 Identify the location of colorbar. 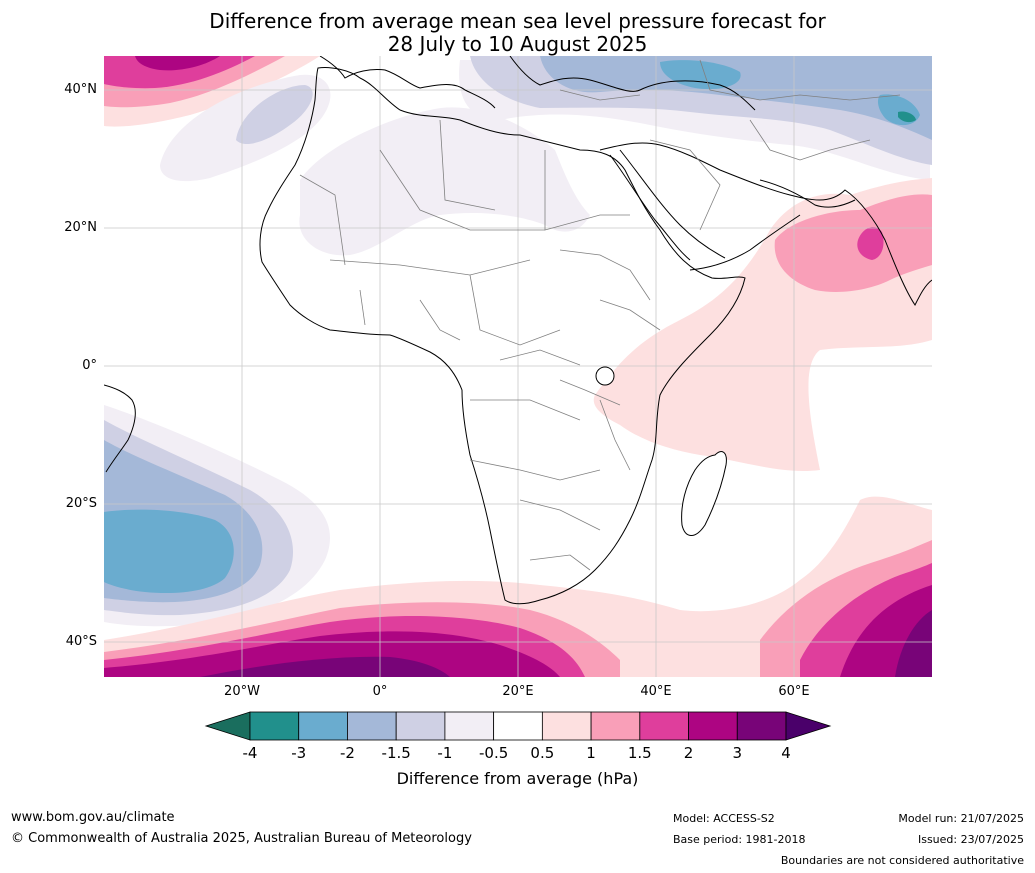
(518, 726).